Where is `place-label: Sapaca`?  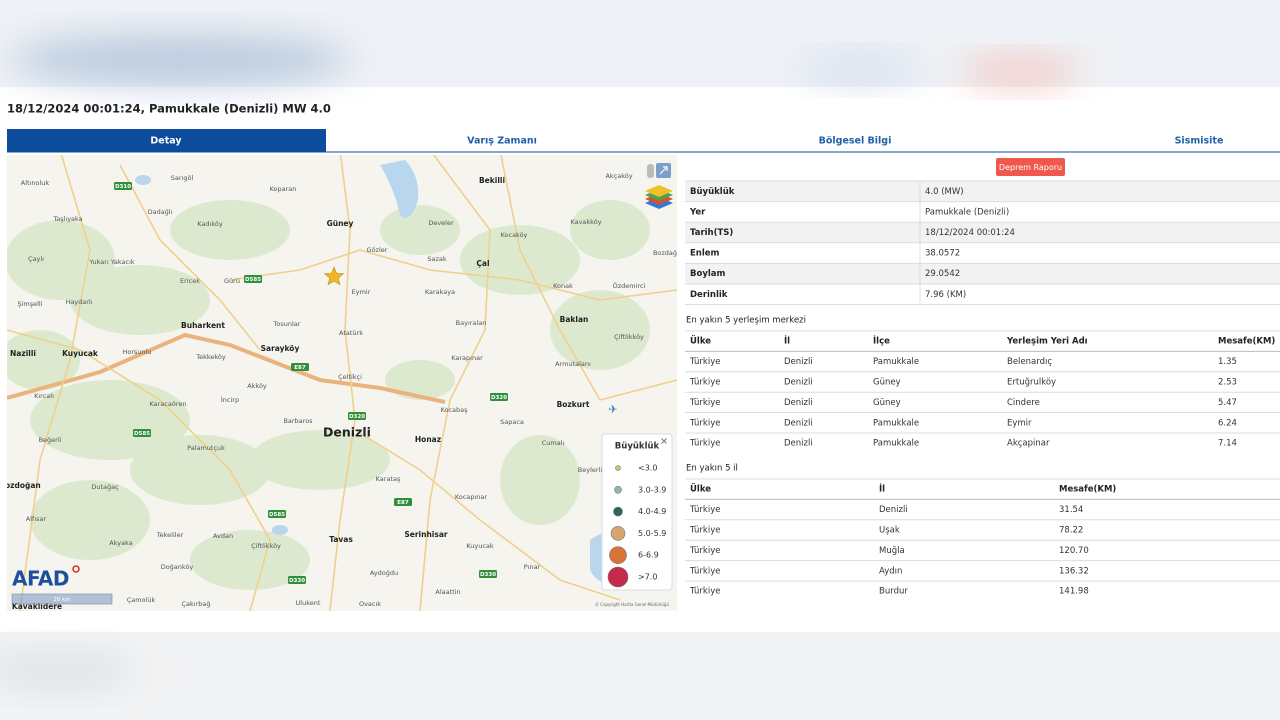
place-label: Sapaca is located at coordinates (512, 422).